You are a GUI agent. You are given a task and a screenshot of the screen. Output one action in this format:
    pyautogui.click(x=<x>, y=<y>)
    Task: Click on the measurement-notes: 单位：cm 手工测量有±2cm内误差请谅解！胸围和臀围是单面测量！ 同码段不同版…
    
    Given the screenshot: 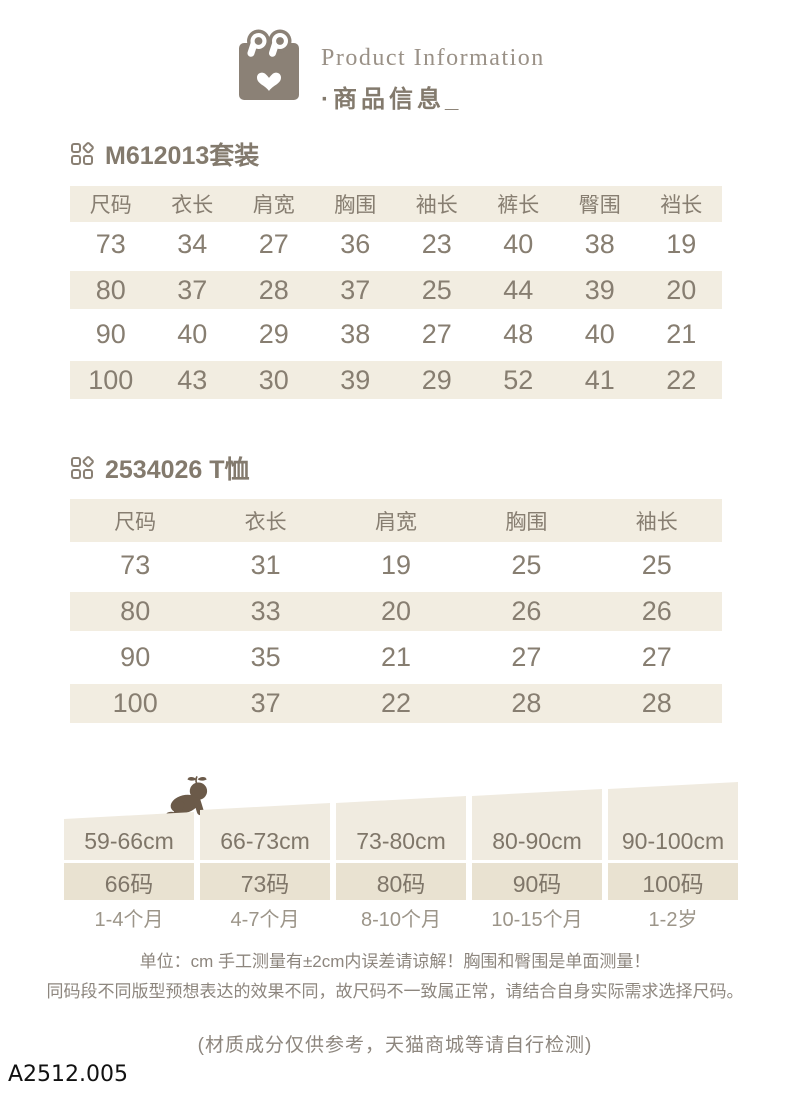 What is the action you would take?
    pyautogui.click(x=395, y=977)
    